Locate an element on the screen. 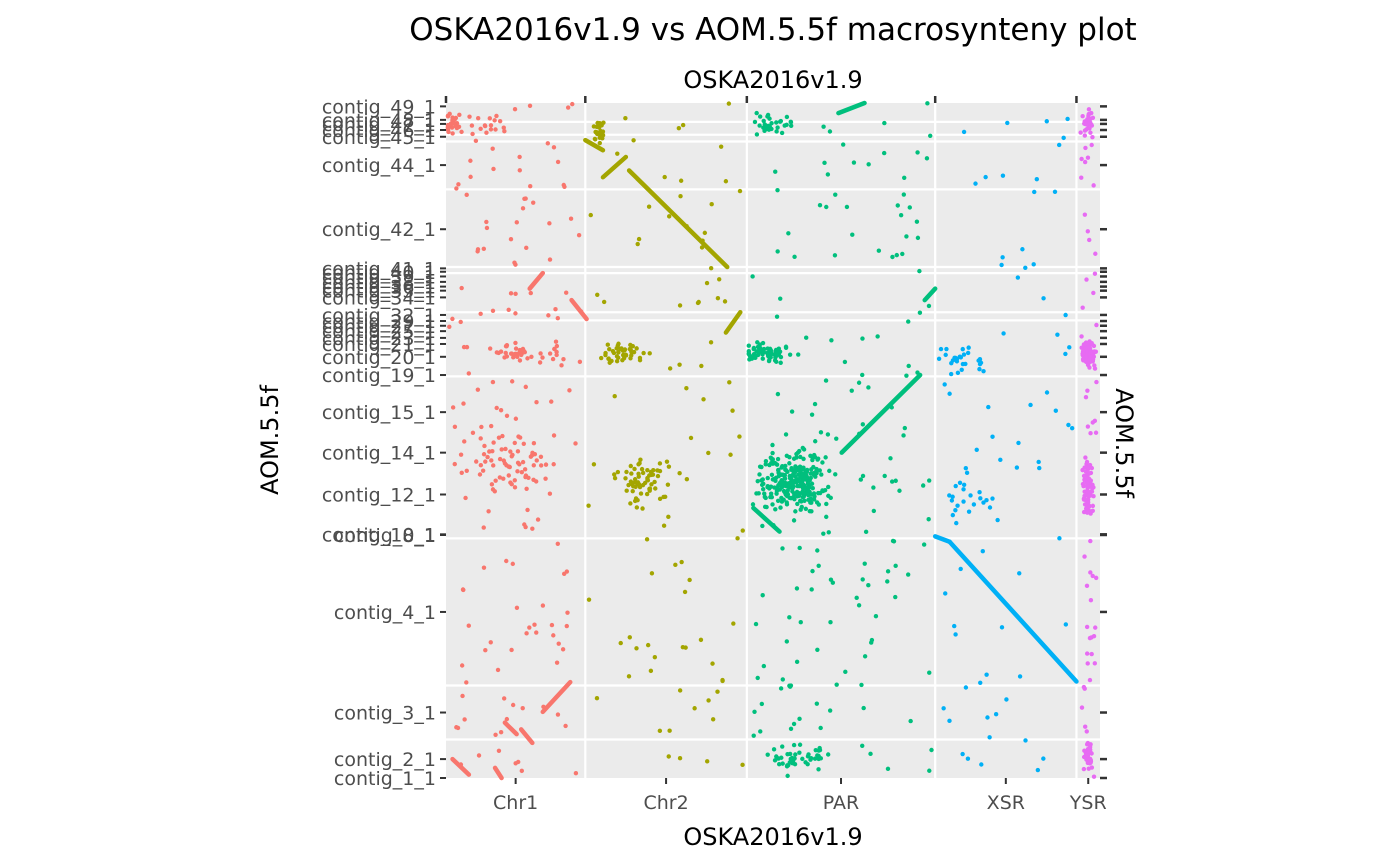  y-tick-label: contig_27_1 is located at coordinates (379, 327).